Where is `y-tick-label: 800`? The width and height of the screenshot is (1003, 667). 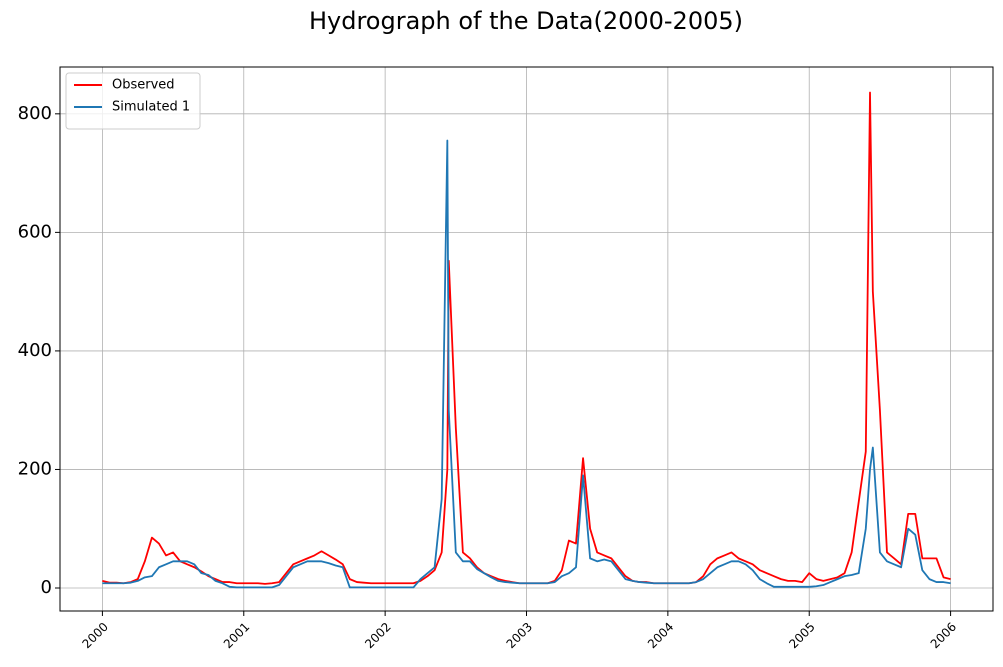 y-tick-label: 800 is located at coordinates (35, 113).